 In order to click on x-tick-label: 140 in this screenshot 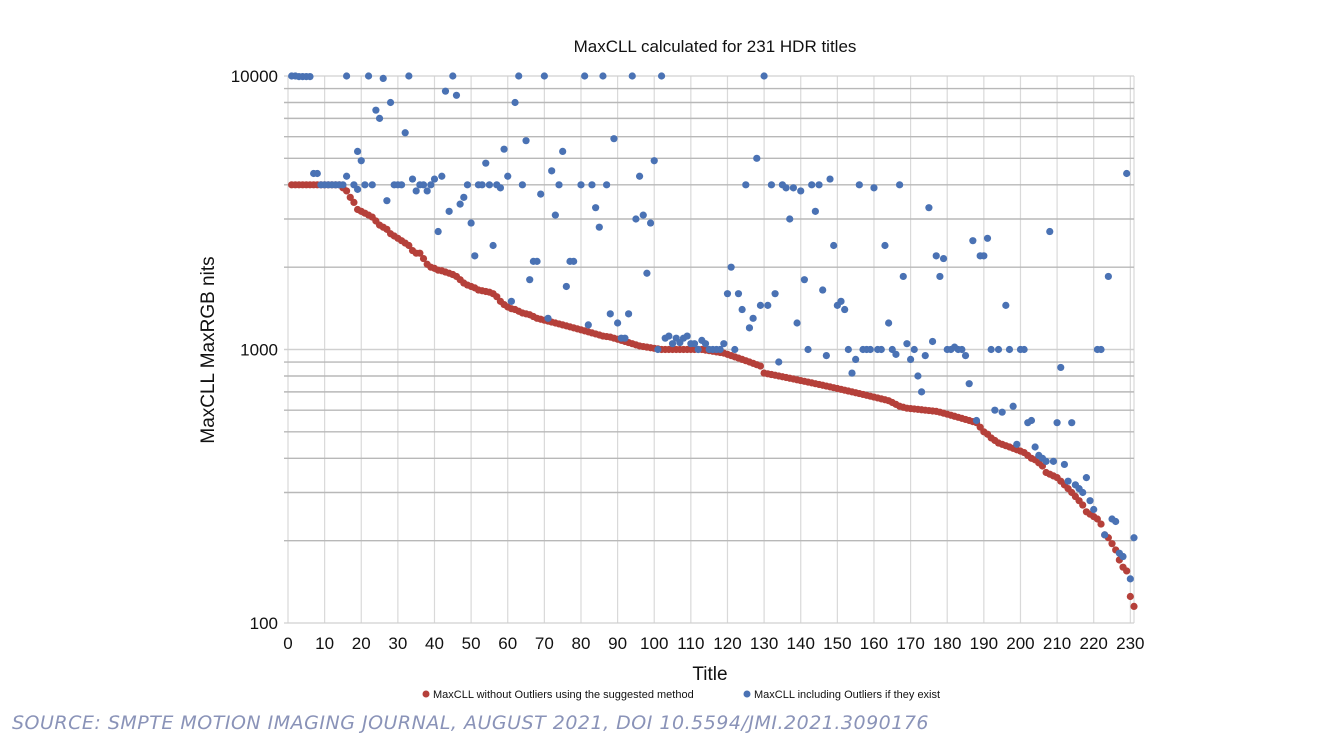, I will do `click(801, 643)`.